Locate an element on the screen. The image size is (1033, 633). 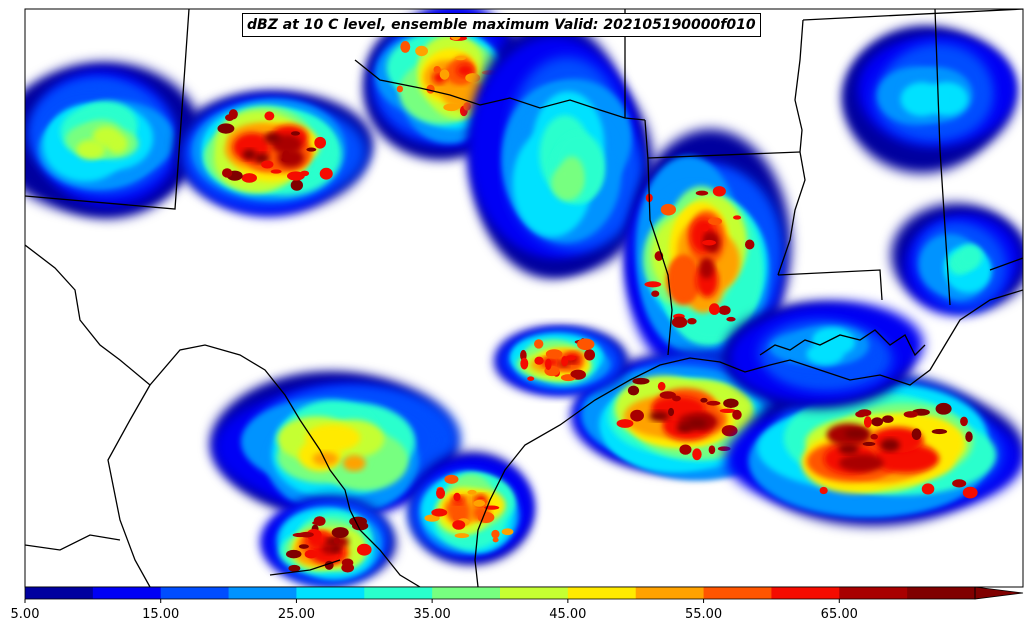
colorbar-frame is located at coordinates (500, 593).